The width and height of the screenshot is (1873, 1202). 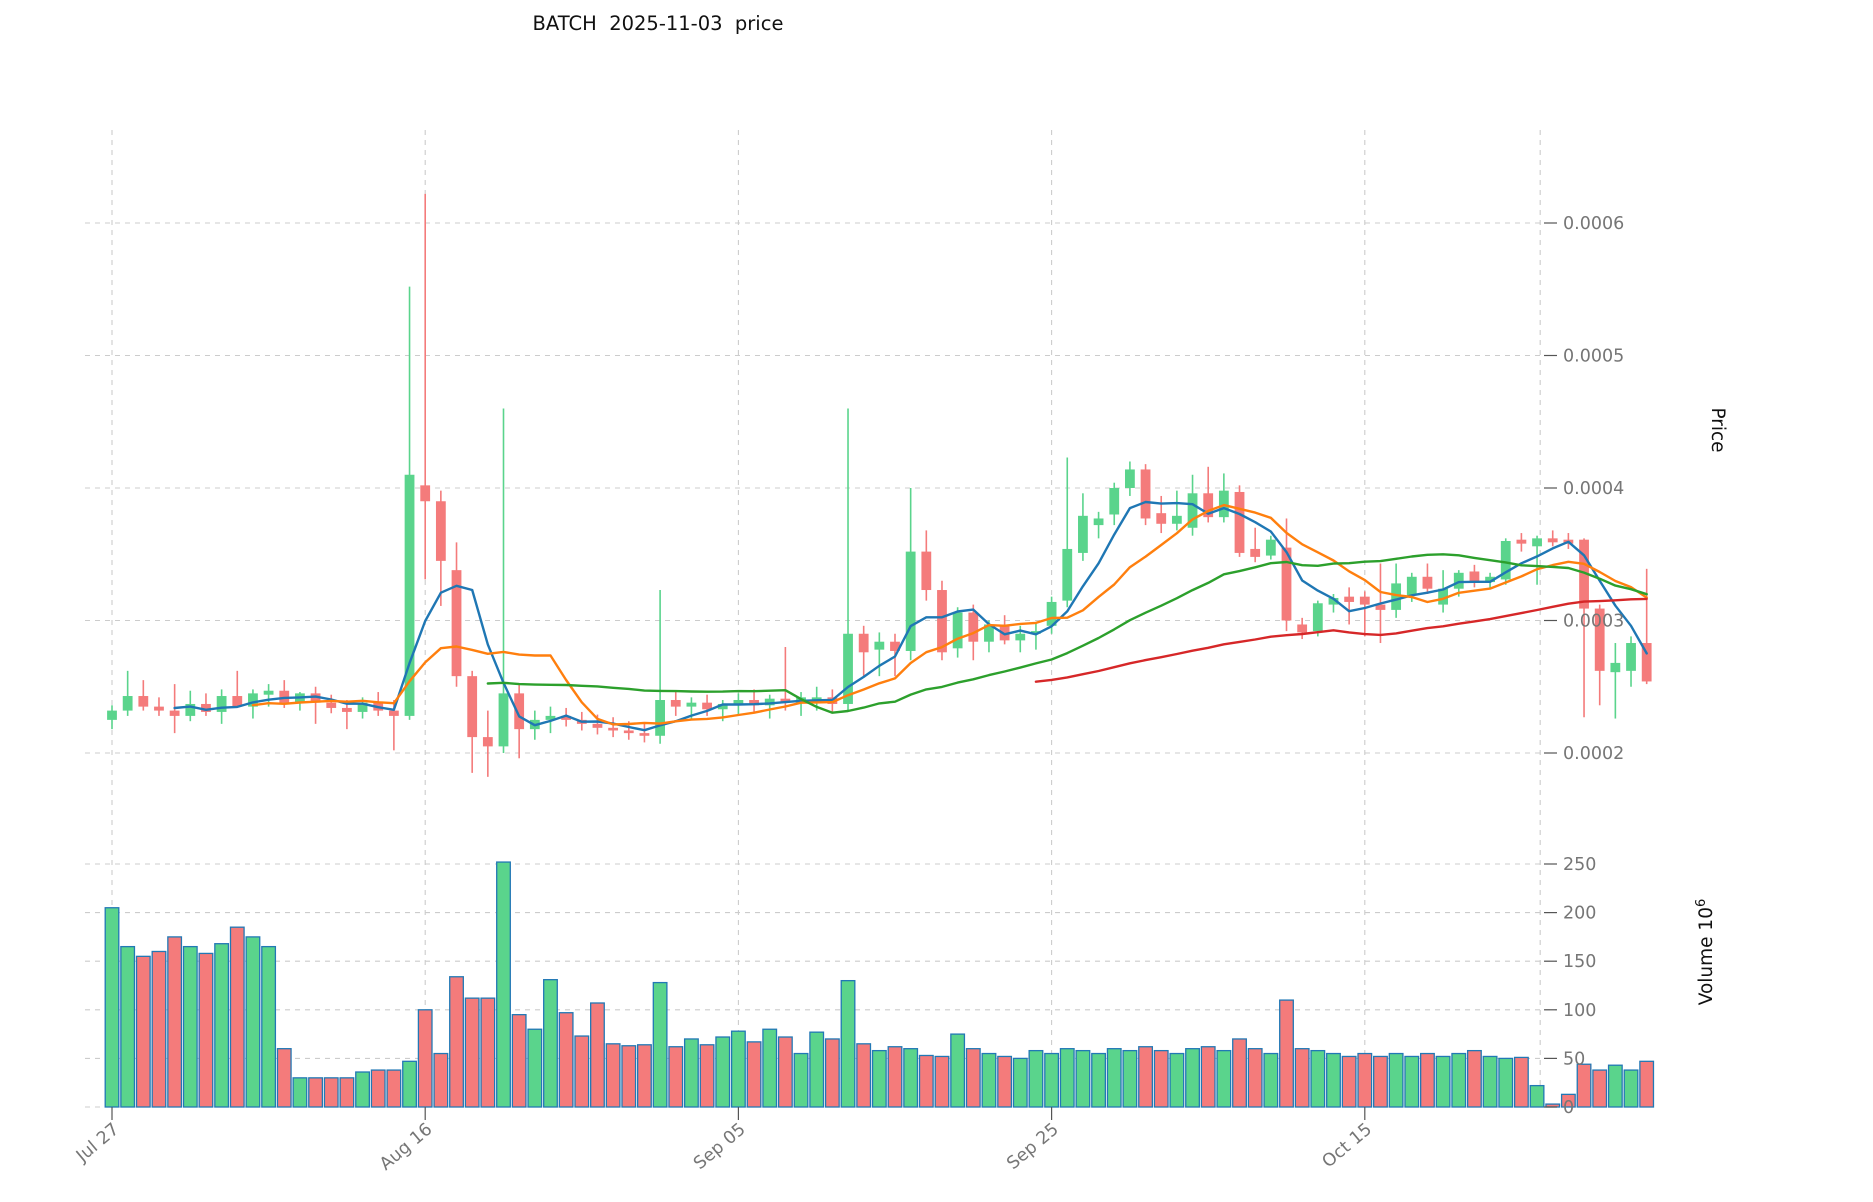 I want to click on price-axis-label: Price, so click(x=1717, y=429).